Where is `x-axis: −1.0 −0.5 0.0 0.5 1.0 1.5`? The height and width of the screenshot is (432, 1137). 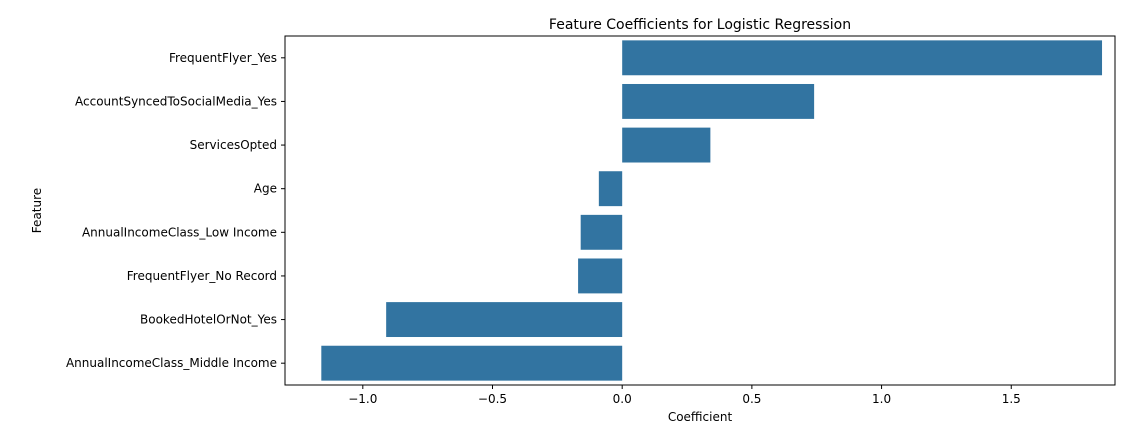
x-axis: −1.0 −0.5 0.0 0.5 1.0 1.5 is located at coordinates (684, 395).